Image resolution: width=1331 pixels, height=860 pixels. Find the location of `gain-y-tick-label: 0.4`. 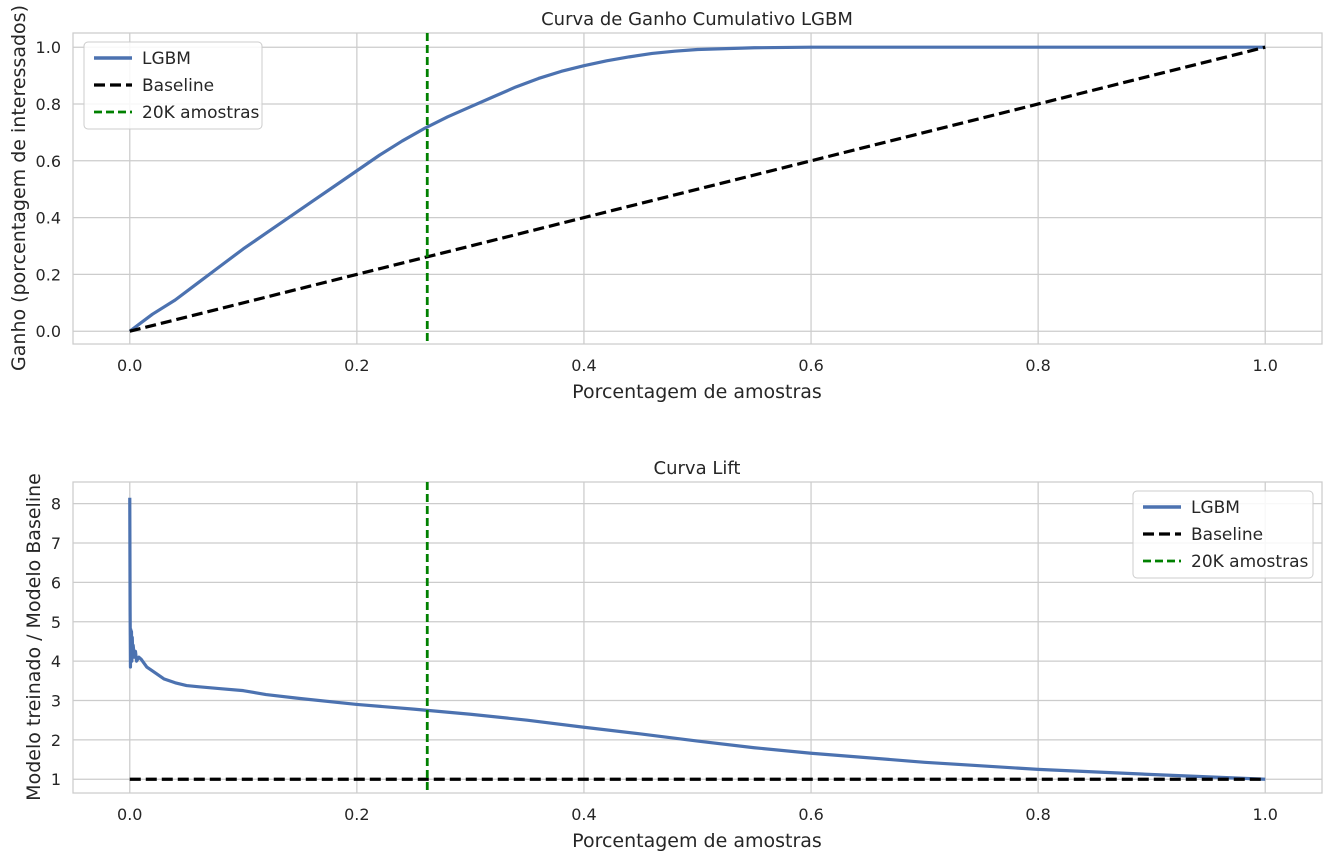

gain-y-tick-label: 0.4 is located at coordinates (48, 218).